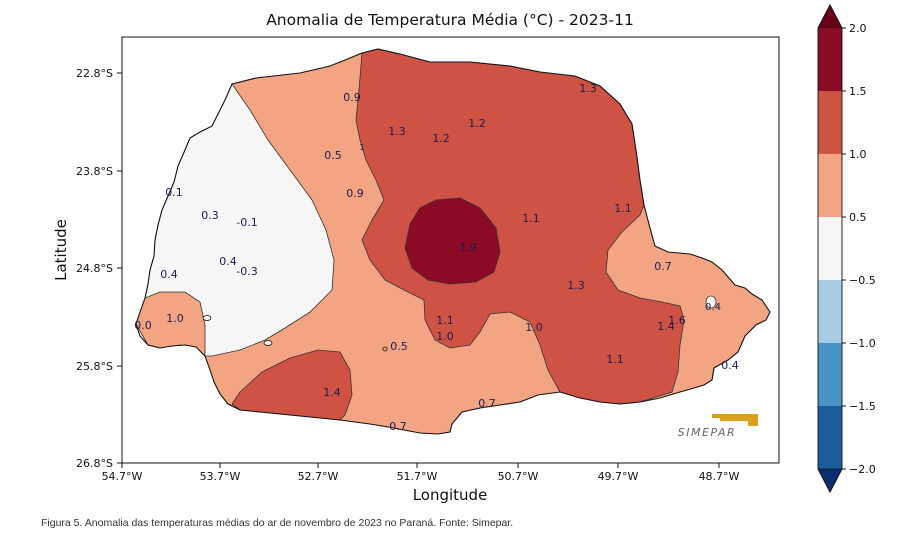 The image size is (915, 555). What do you see at coordinates (94, 463) in the screenshot?
I see `y-tick-label: 26.8°S` at bounding box center [94, 463].